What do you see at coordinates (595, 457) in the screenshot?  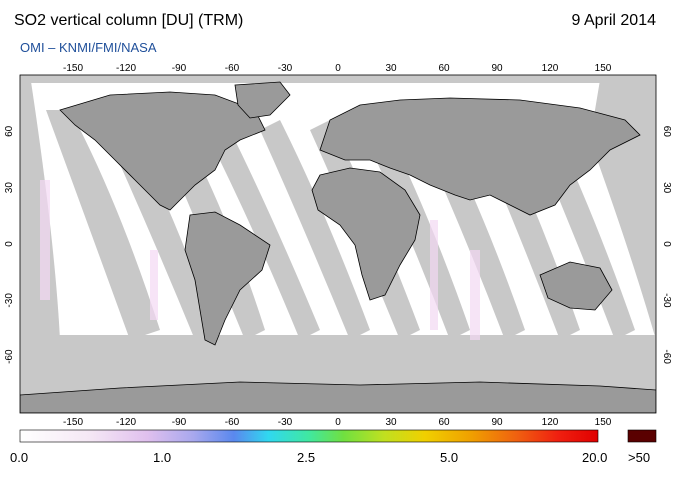 I see `colorbar-label: 20.0` at bounding box center [595, 457].